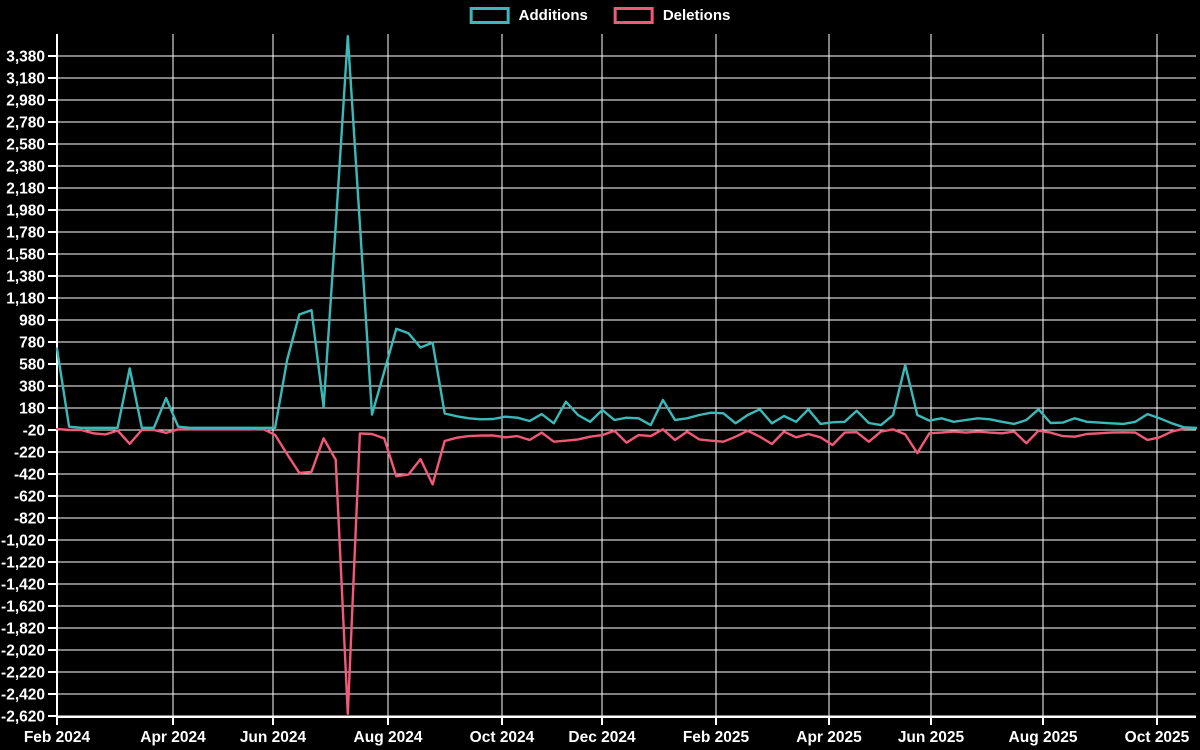 This screenshot has height=750, width=1200. What do you see at coordinates (25, 255) in the screenshot?
I see `y-axis-tick-label: 1,580` at bounding box center [25, 255].